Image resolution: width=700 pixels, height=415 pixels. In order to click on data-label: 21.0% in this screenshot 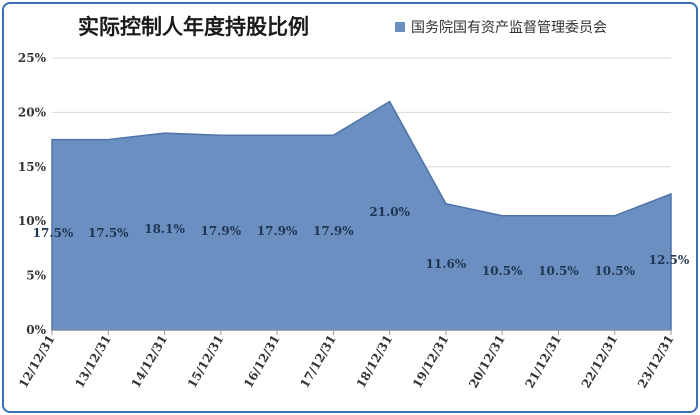, I will do `click(389, 212)`.